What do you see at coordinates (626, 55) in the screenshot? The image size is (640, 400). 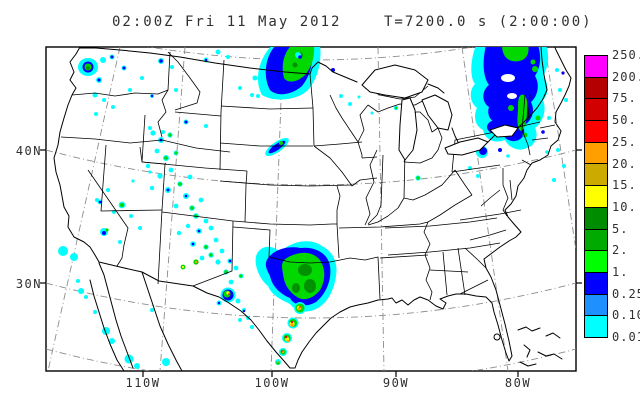 I see `colorbar-label: 250.` at bounding box center [626, 55].